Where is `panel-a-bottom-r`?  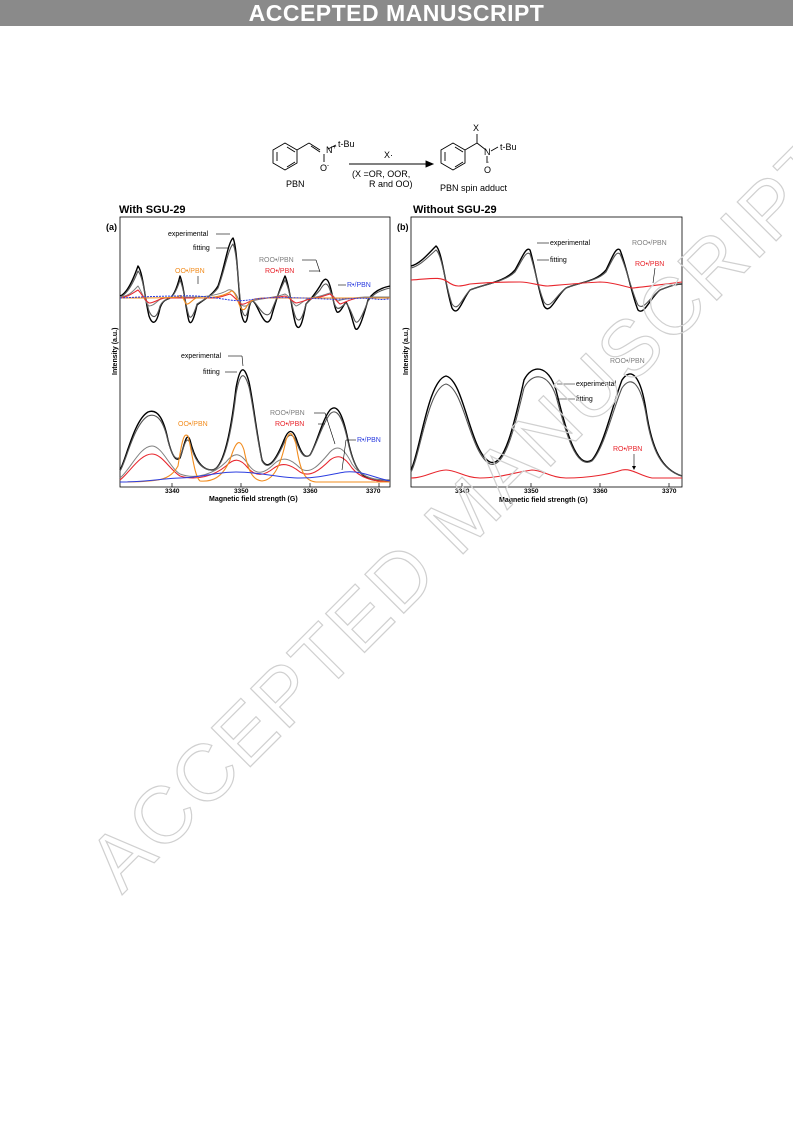
panel-a-bottom-r is located at coordinates (255, 477).